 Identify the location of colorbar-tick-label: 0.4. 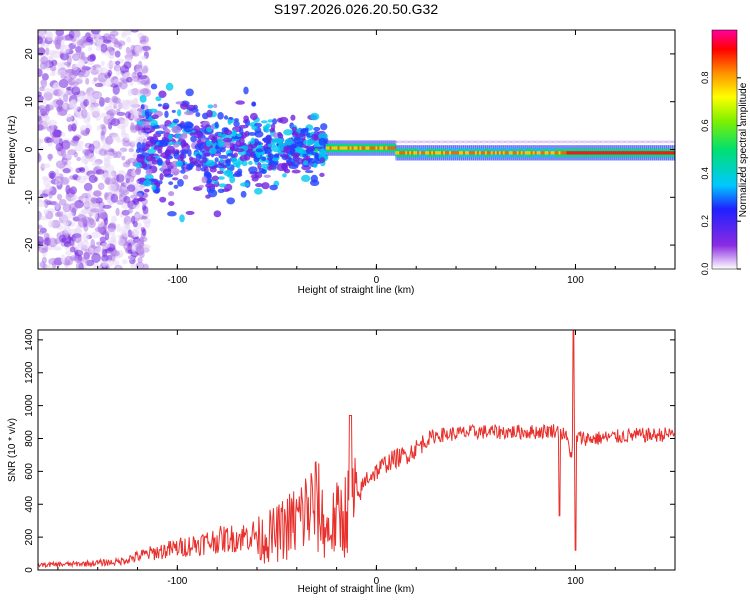
(705, 173).